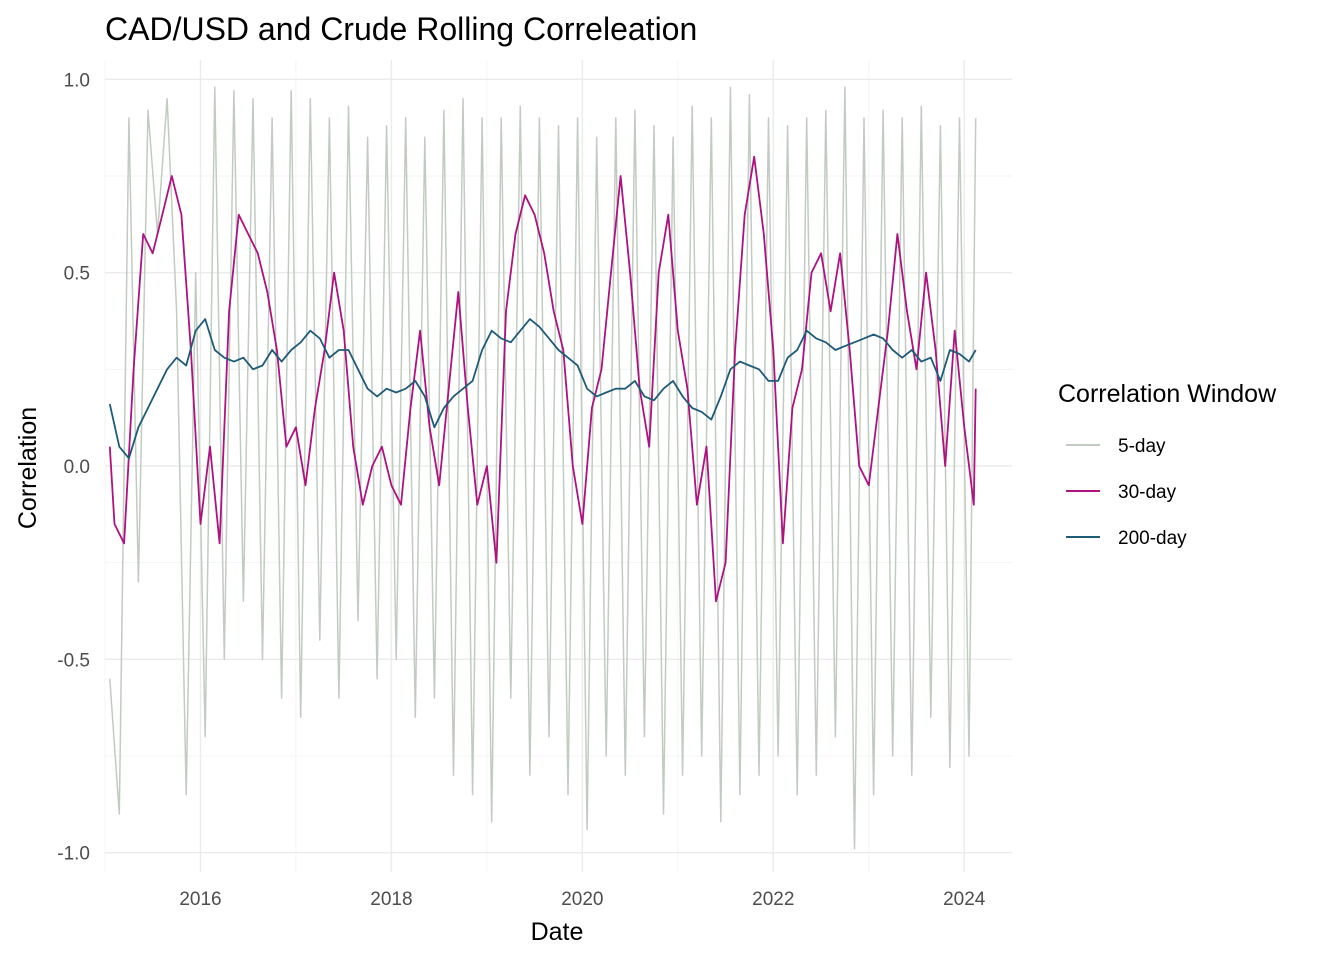 This screenshot has height=960, width=1344. I want to click on x-tick-label: 2020, so click(582, 899).